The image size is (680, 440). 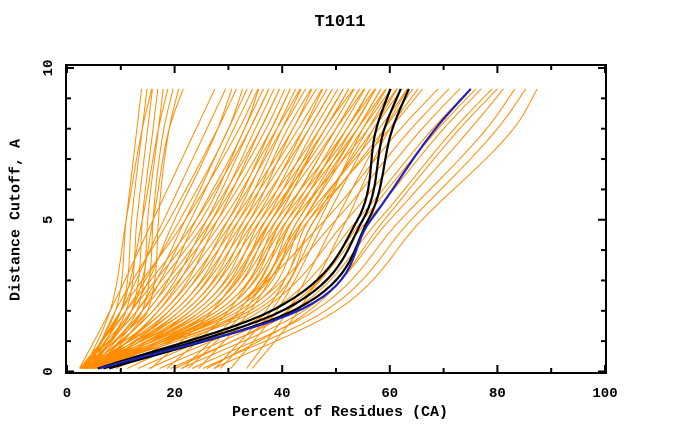 What do you see at coordinates (174, 394) in the screenshot?
I see `svg-text: 20` at bounding box center [174, 394].